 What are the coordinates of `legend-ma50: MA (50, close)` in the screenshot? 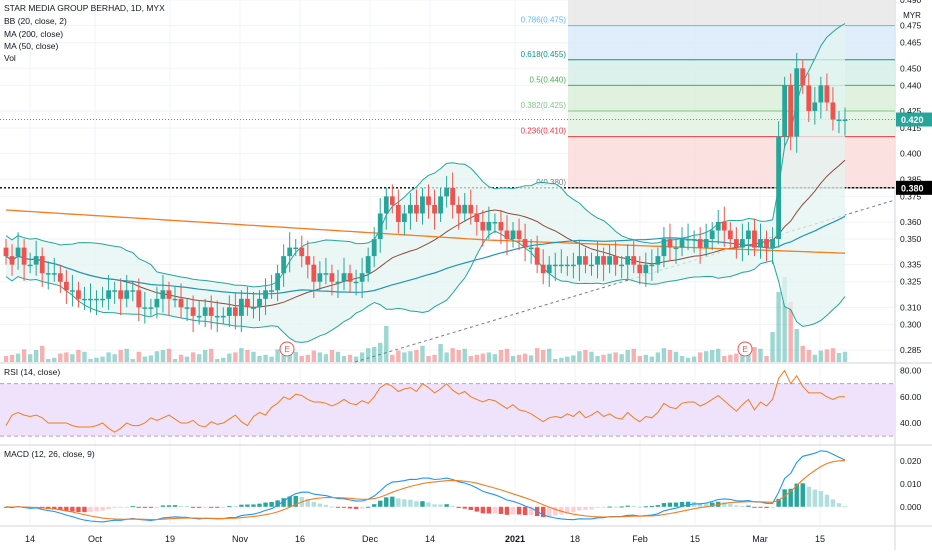 It's located at (31, 46).